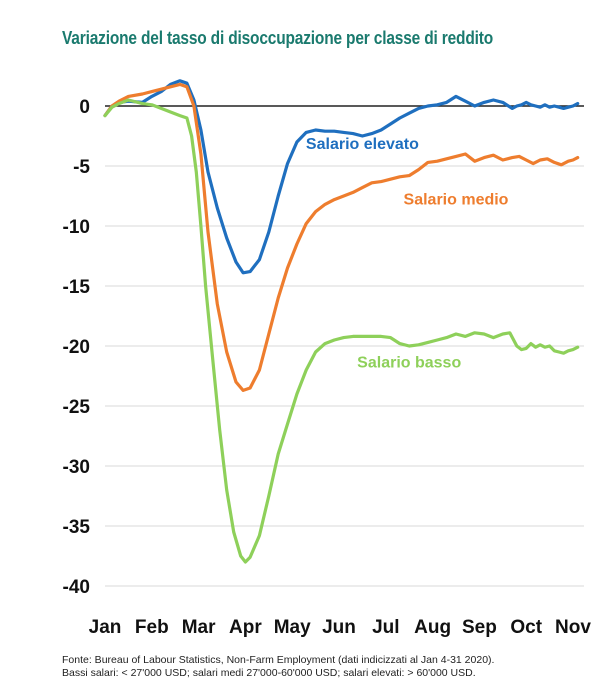 This screenshot has width=604, height=696. What do you see at coordinates (526, 627) in the screenshot?
I see `x-tick-label: Oct` at bounding box center [526, 627].